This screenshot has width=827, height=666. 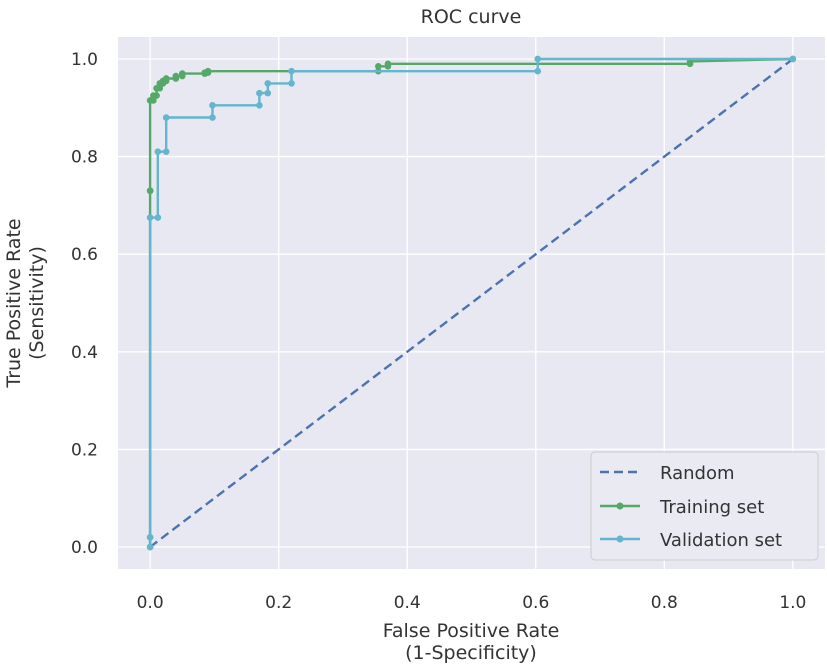 What do you see at coordinates (407, 603) in the screenshot?
I see `x-tick-label: 0.4` at bounding box center [407, 603].